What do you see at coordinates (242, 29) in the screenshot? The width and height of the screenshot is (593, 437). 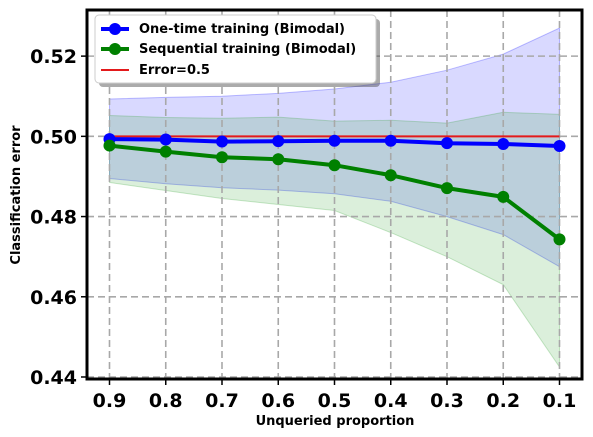 I see `legend-label-one-time: One-time training (Bimodal)` at bounding box center [242, 29].